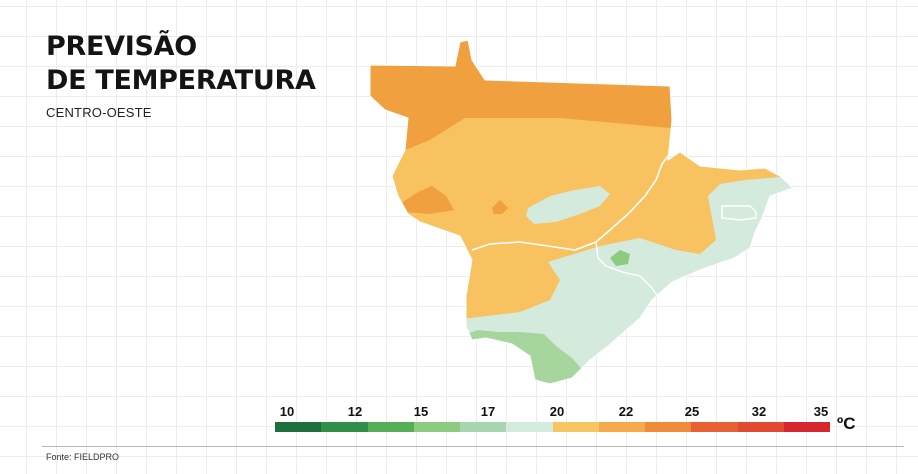 The image size is (918, 474). Describe the element at coordinates (181, 64) in the screenshot. I see `page-title: PREVISÃO DE TEMPERATURA` at that location.